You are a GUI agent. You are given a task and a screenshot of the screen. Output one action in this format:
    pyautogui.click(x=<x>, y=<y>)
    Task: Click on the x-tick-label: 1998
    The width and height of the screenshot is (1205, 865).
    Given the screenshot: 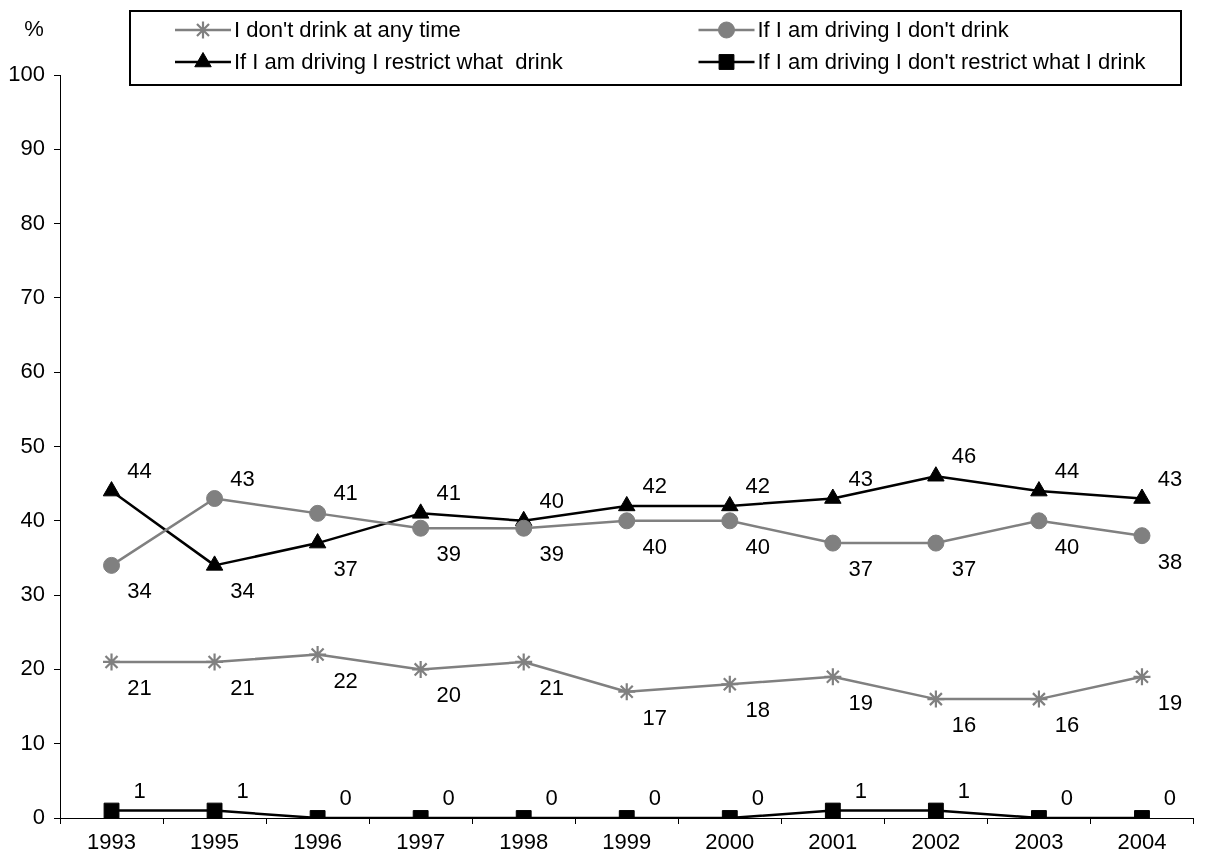 What is the action you would take?
    pyautogui.click(x=524, y=842)
    